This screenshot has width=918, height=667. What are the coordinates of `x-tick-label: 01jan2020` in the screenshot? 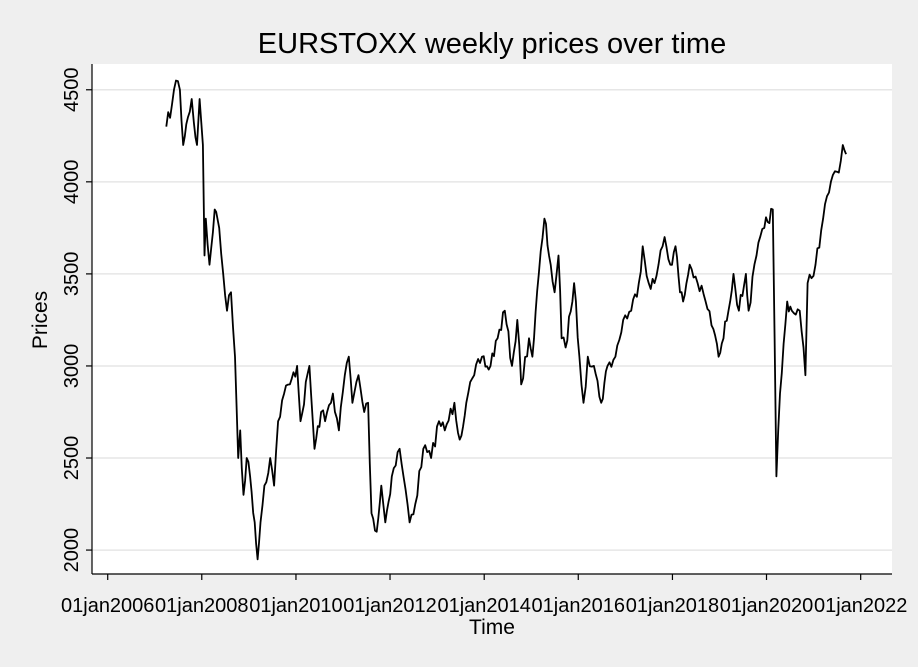 It's located at (766, 606).